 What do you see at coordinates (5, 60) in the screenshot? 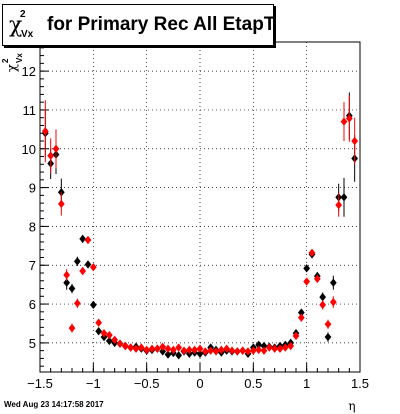
I see `y-axis-label-superscript: 2` at bounding box center [5, 60].